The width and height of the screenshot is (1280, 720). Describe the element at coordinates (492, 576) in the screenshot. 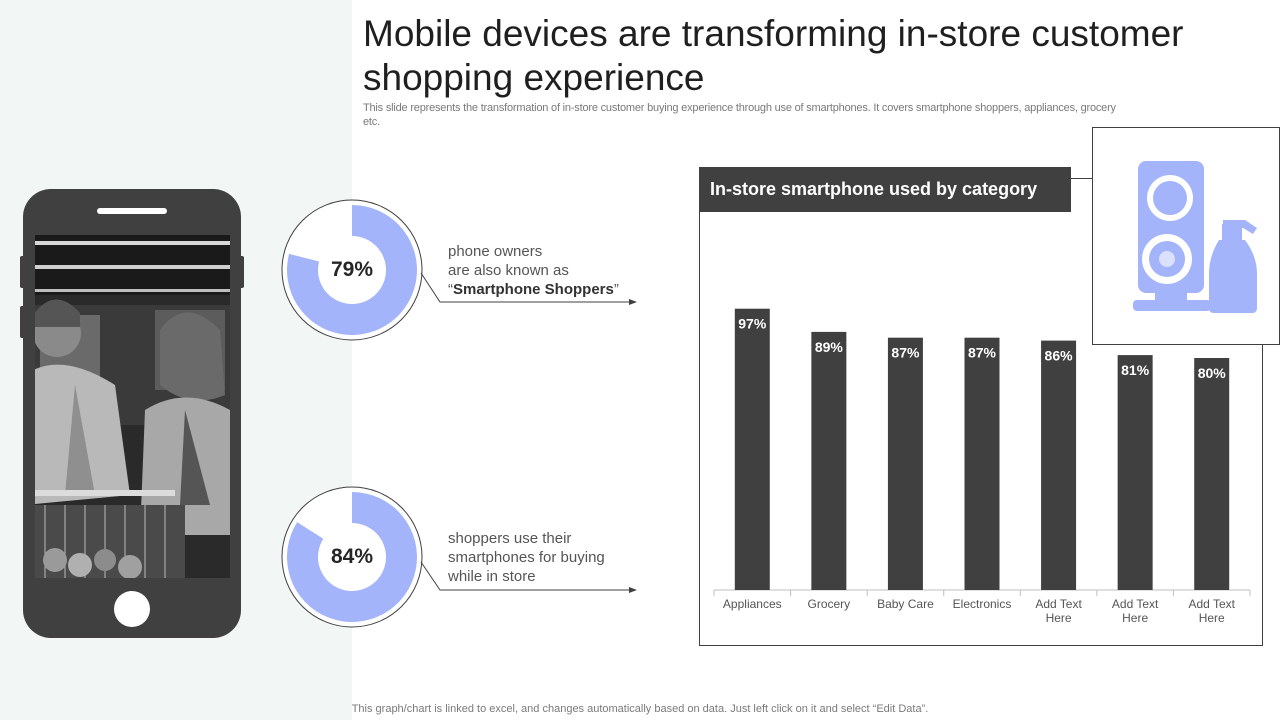

I see `stat-text-2-line-3: while in store` at that location.